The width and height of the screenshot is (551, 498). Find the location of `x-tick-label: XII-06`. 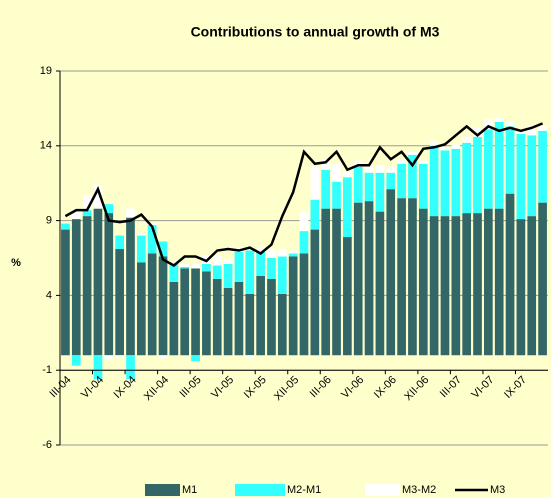

x-tick-label: XII-06 is located at coordinates (416, 388).